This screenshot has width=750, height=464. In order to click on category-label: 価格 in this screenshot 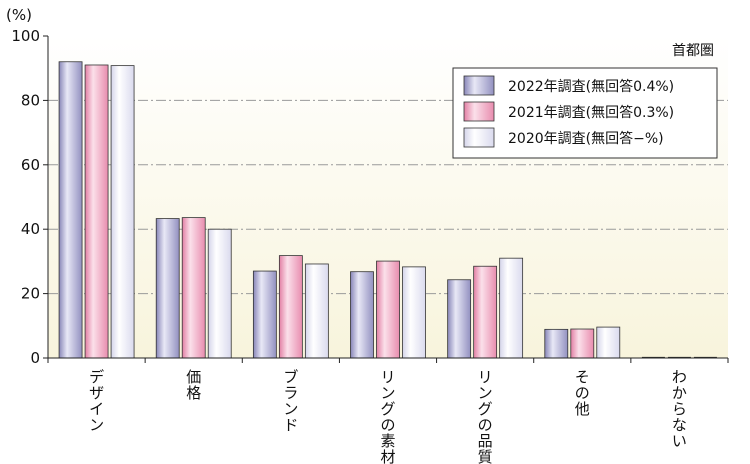, I will do `click(193, 385)`.